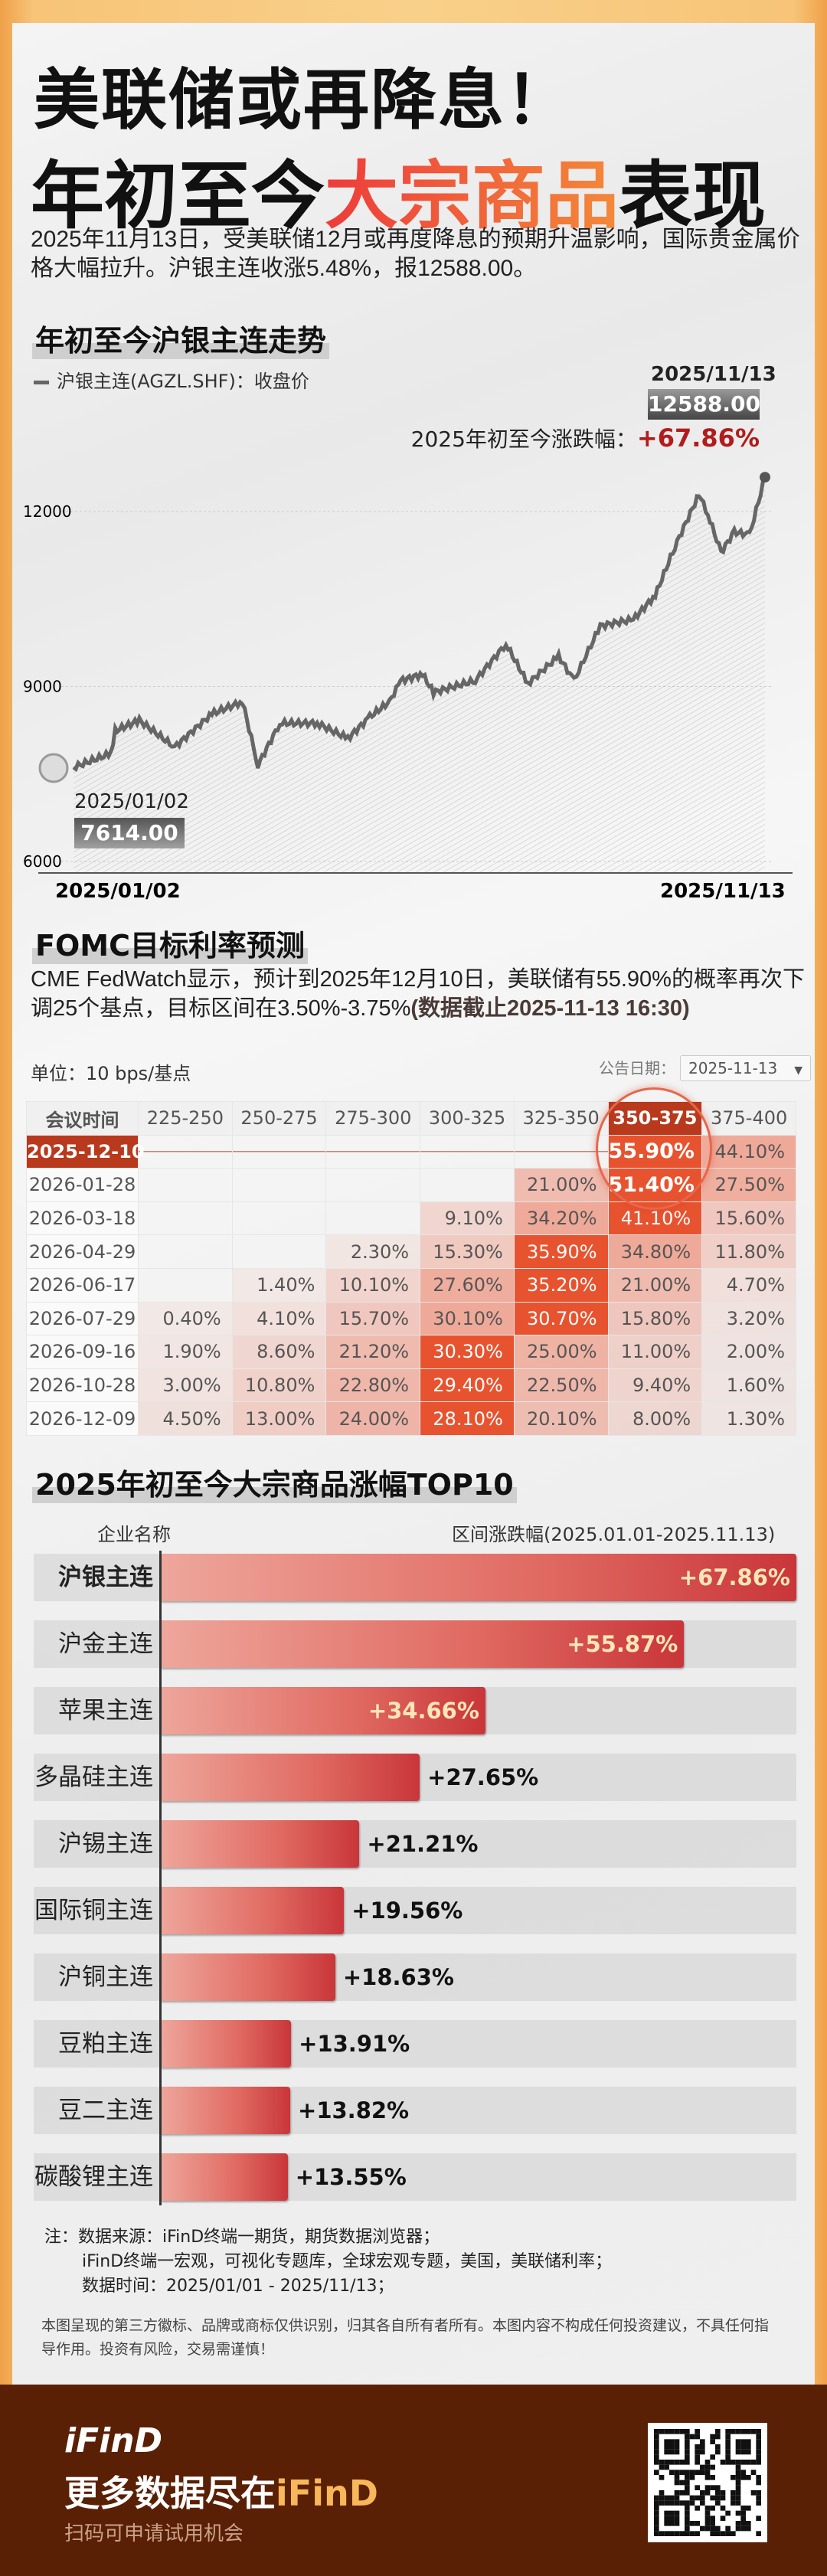  What do you see at coordinates (561, 1318) in the screenshot?
I see `probability-cell: 30.70%` at bounding box center [561, 1318].